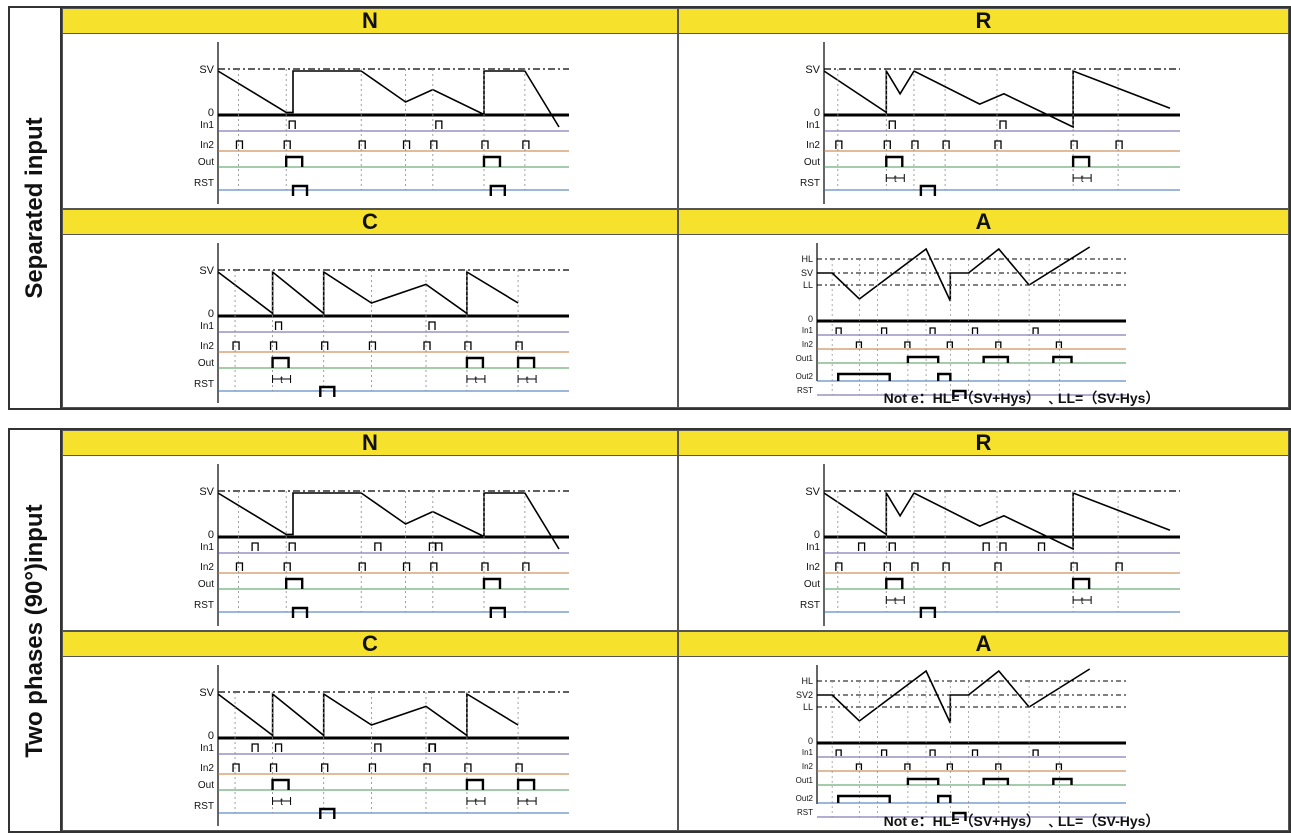 Image resolution: width=1291 pixels, height=835 pixels. I want to click on panel-separated-r: R SV 0 In1 In2 Out RST t t, so click(983, 108).